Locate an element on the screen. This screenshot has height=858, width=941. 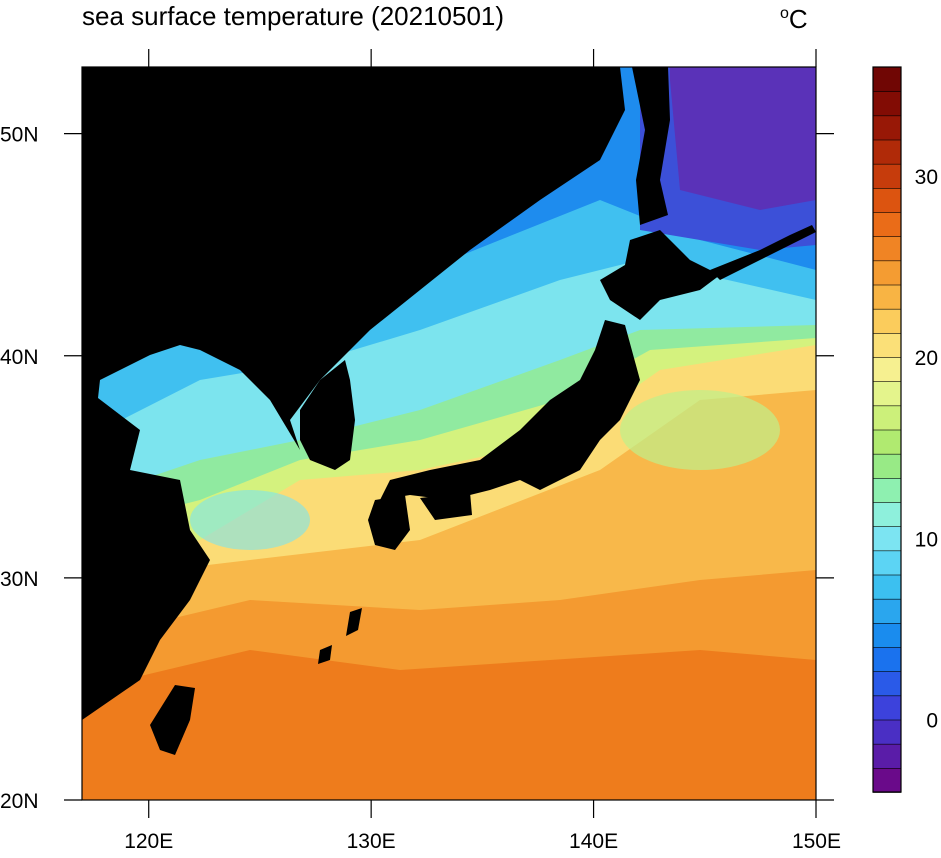
land-sakhalin is located at coordinates (651, 146).